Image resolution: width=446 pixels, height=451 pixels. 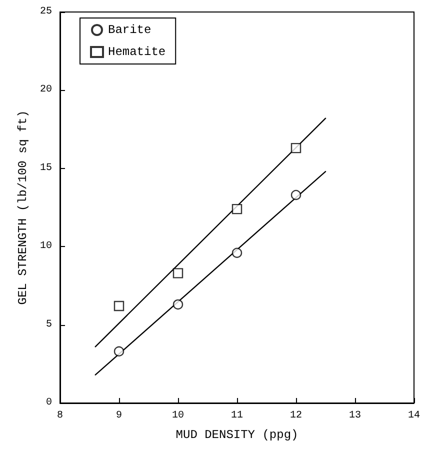 I want to click on y-tick-label: 10, so click(x=46, y=246).